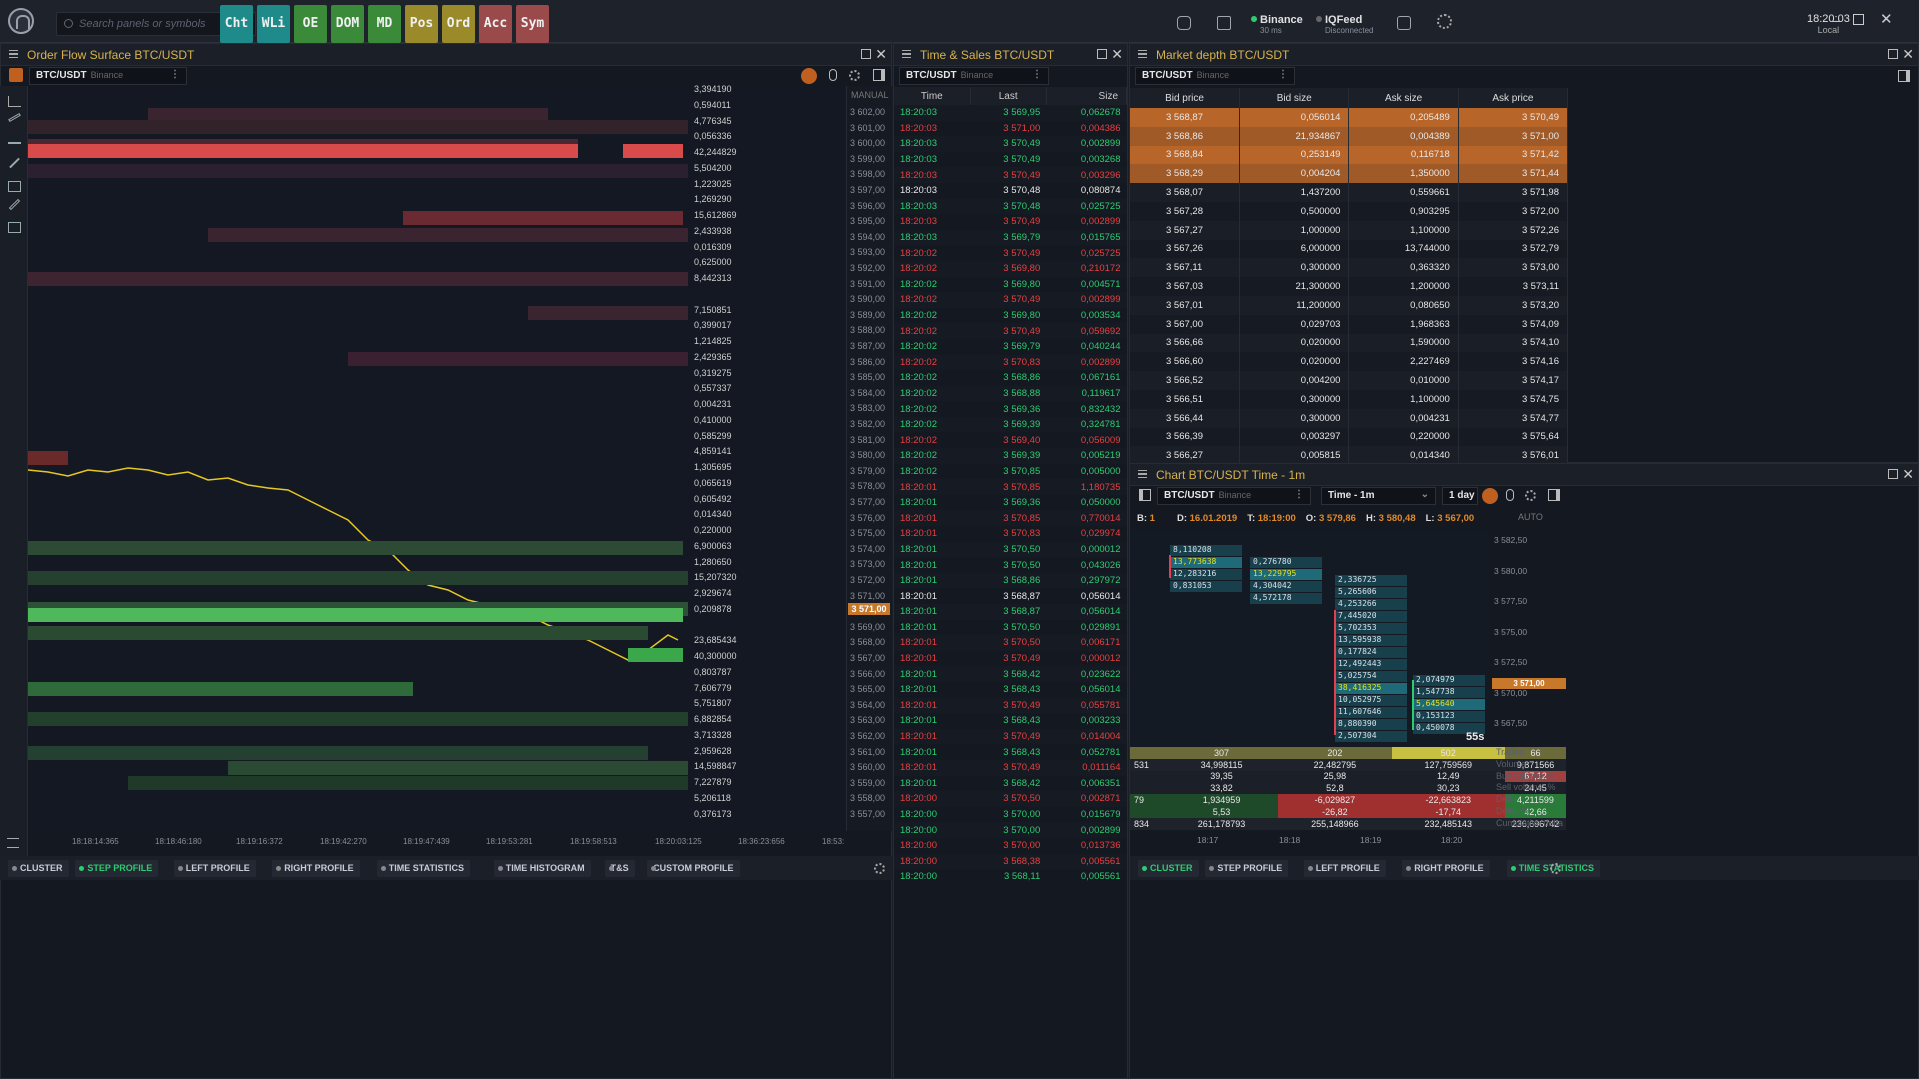  Describe the element at coordinates (16, 75) in the screenshot. I see `link-icon` at that location.